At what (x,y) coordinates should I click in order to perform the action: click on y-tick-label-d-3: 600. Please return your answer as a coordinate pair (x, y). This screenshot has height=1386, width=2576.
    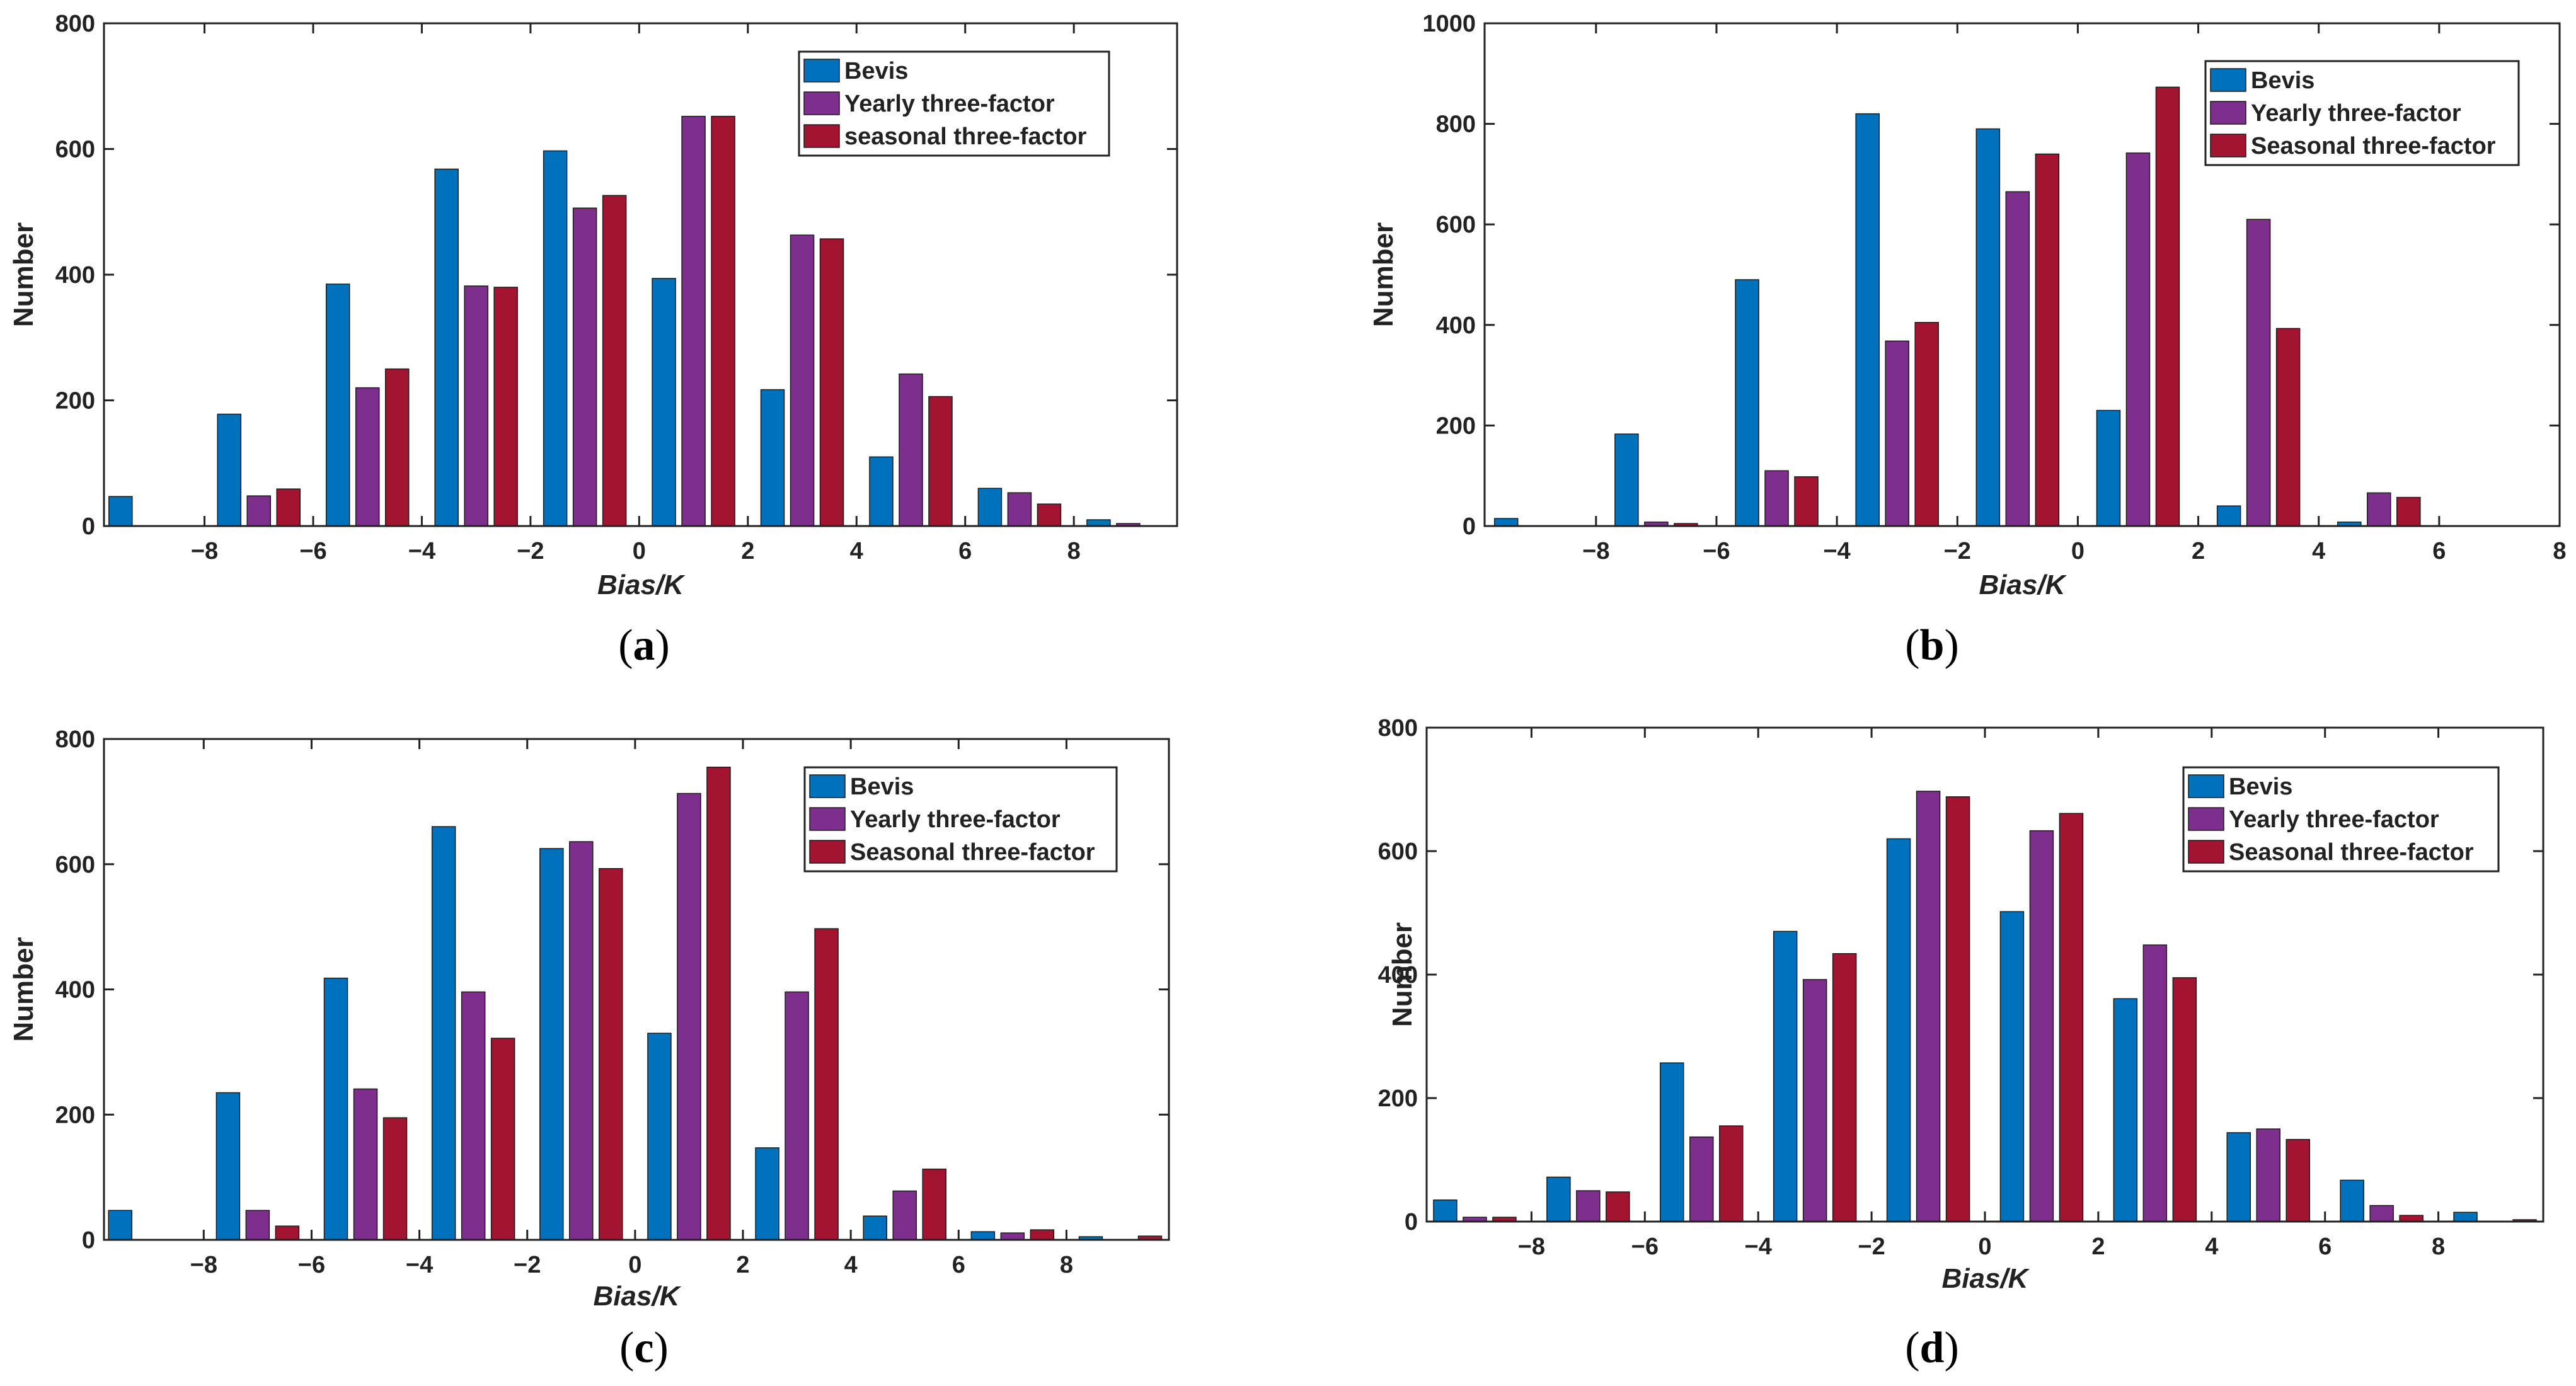
    Looking at the image, I should click on (1398, 852).